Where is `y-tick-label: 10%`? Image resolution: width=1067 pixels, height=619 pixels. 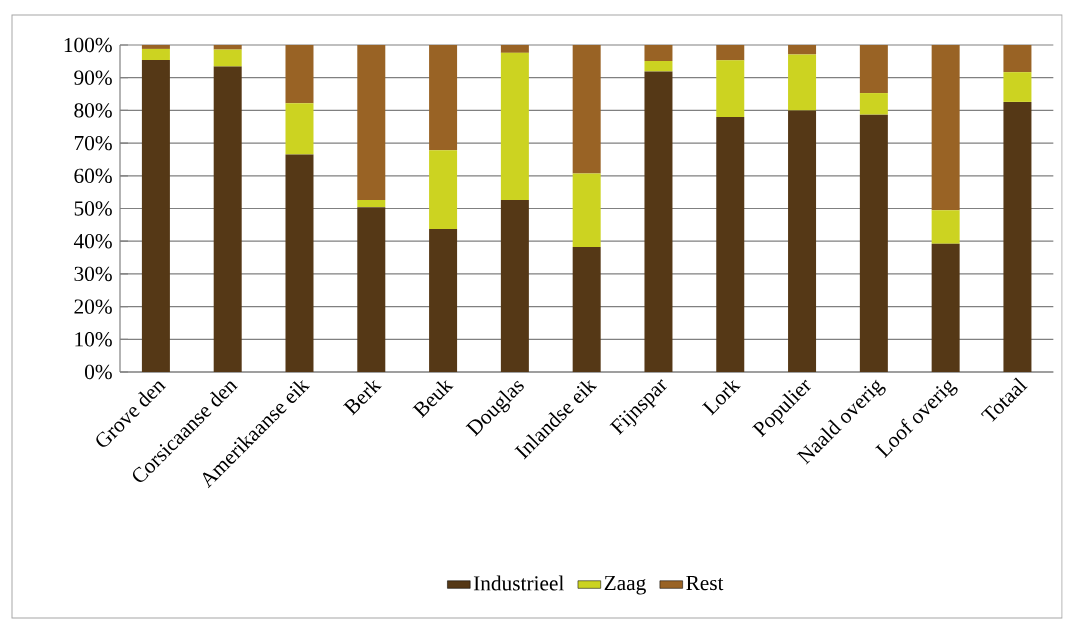
y-tick-label: 10% is located at coordinates (93, 339).